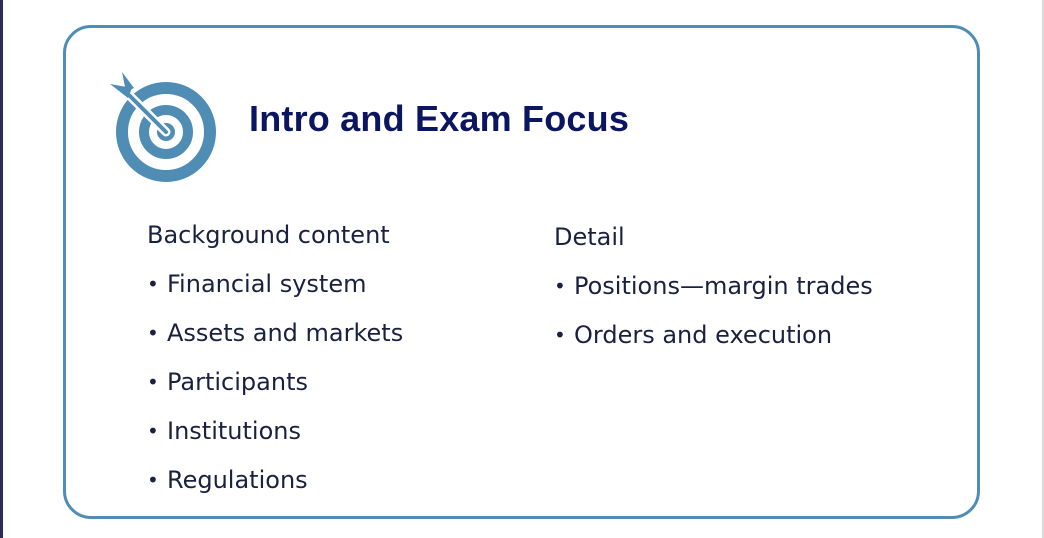  I want to click on list-item: • Orders and execution, so click(713, 335).